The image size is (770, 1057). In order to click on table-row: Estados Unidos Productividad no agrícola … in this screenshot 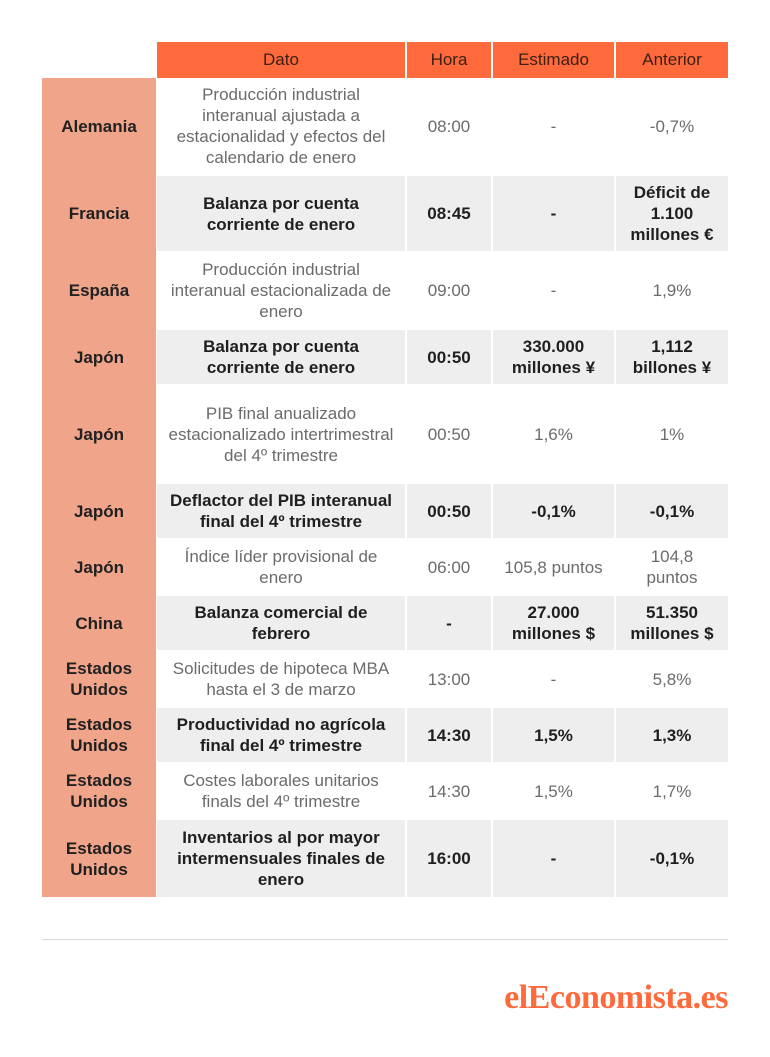, I will do `click(385, 735)`.